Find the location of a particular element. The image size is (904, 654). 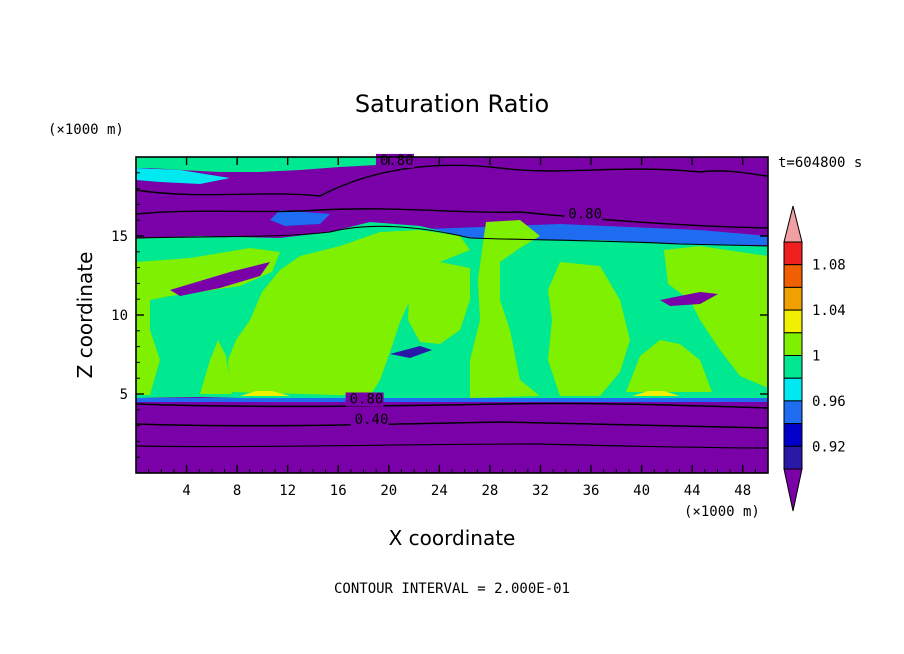

contour-interval-note: CONTOUR INTERVAL = 2.000E-01 is located at coordinates (452, 589).